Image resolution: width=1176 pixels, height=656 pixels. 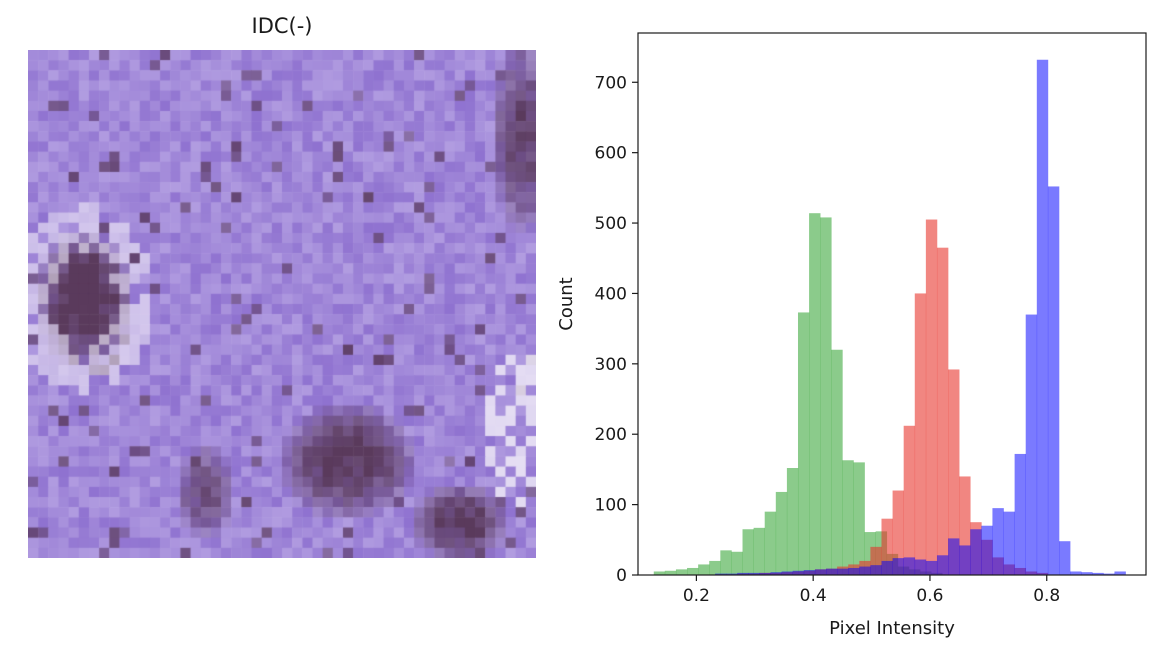 What do you see at coordinates (611, 83) in the screenshot?
I see `y-tick-label: 700` at bounding box center [611, 83].